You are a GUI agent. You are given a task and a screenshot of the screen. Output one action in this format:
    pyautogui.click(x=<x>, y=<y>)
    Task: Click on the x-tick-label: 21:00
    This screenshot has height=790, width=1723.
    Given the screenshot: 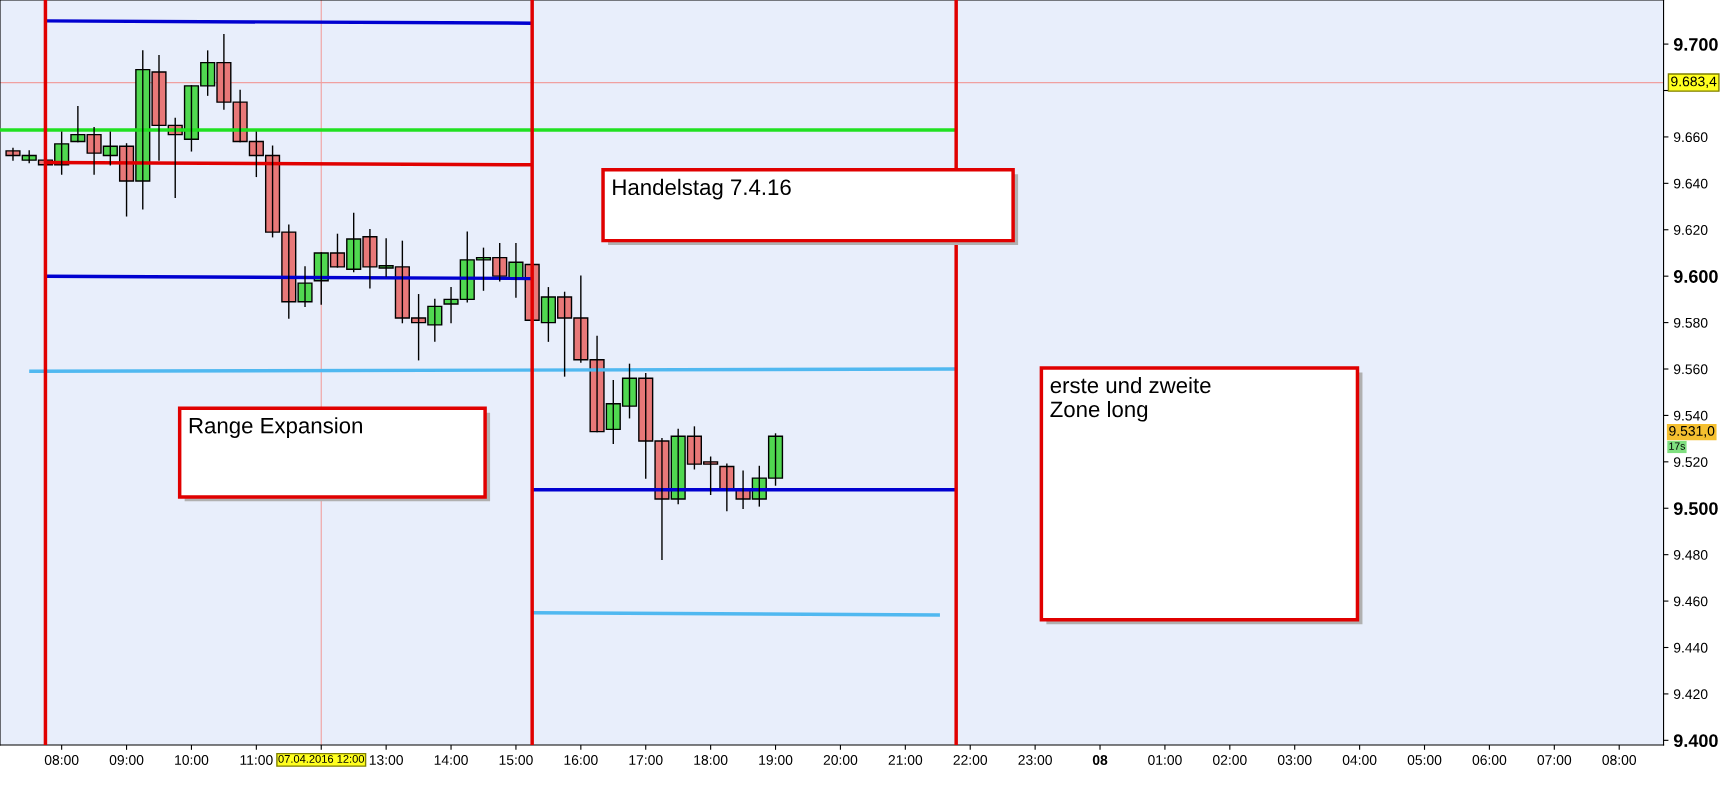 What is the action you would take?
    pyautogui.click(x=905, y=760)
    